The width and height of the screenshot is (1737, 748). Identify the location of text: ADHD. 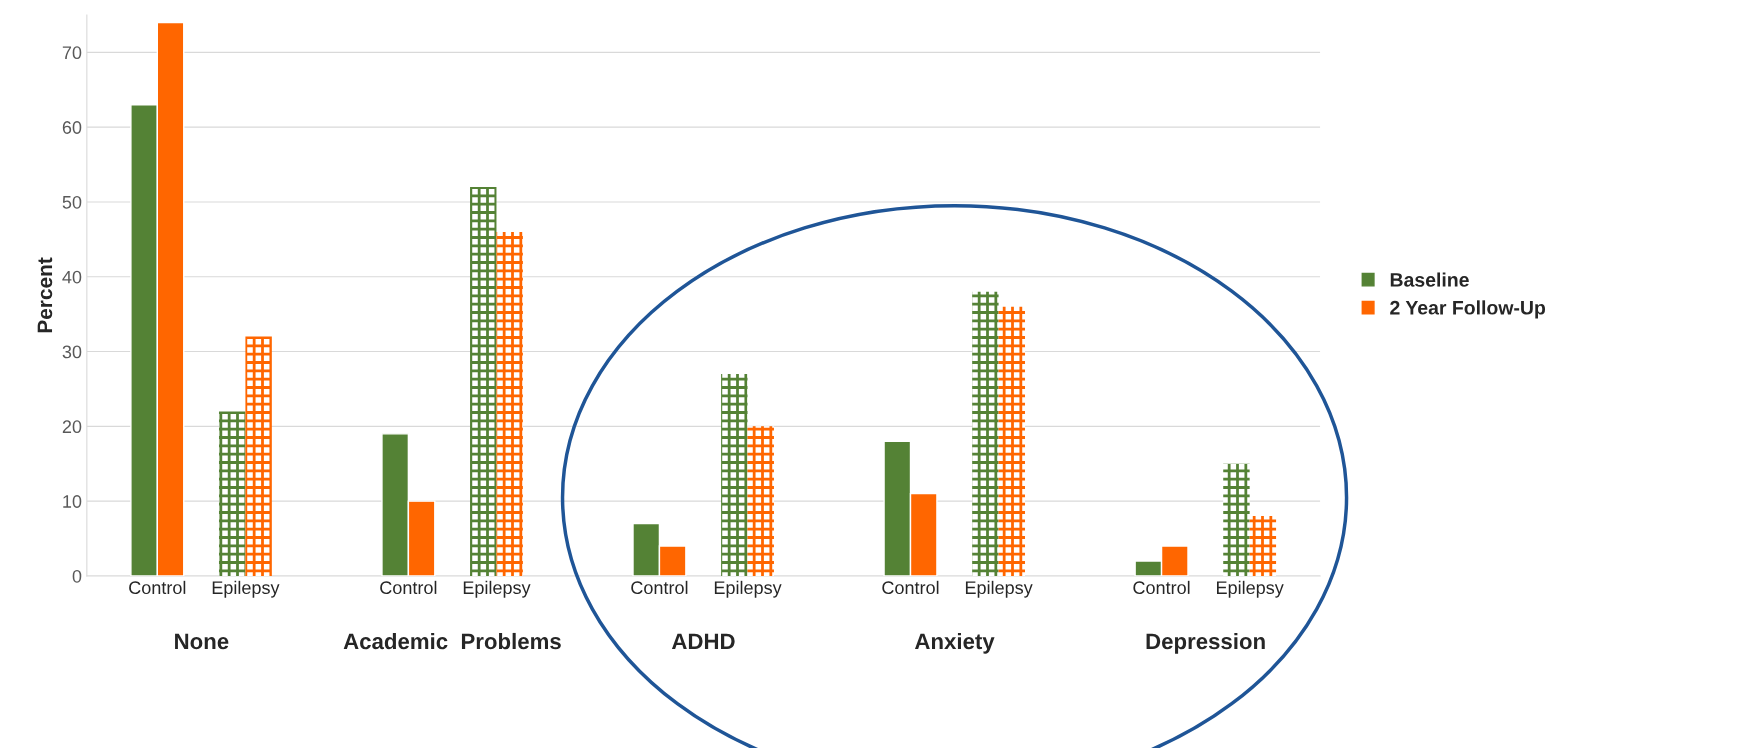
(703, 641).